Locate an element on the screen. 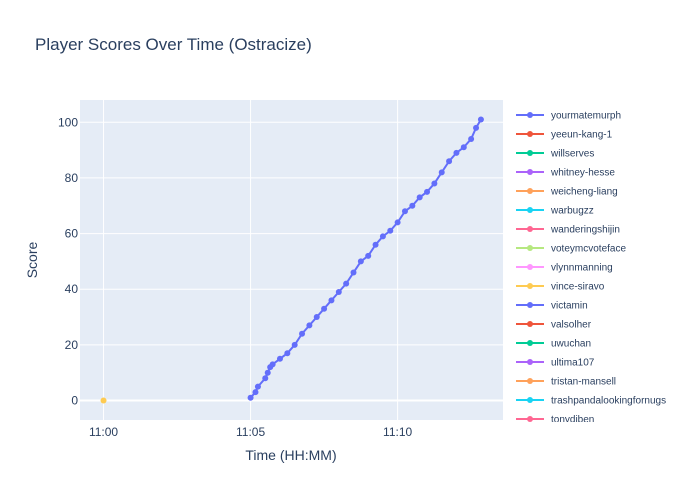 The height and width of the screenshot is (500, 700). y-tick-label: 100 is located at coordinates (68, 122).